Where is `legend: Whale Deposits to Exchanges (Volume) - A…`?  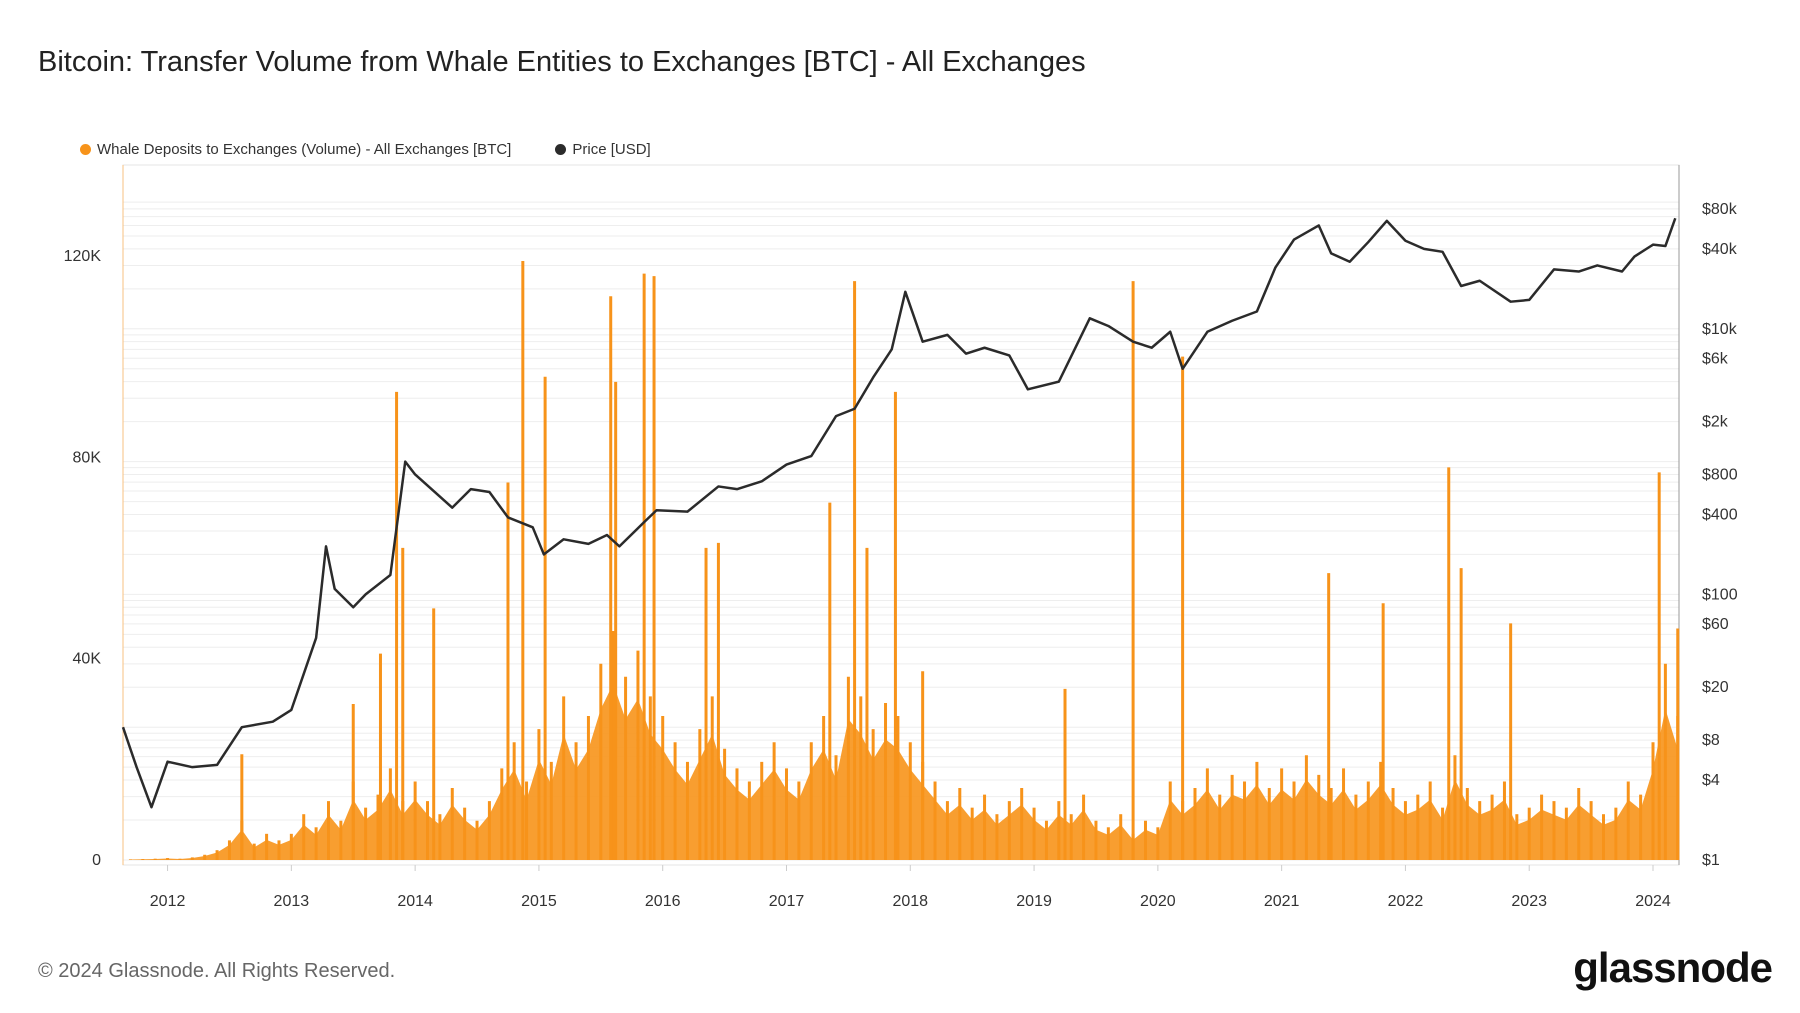 legend: Whale Deposits to Exchanges (Volume) - A… is located at coordinates (365, 149).